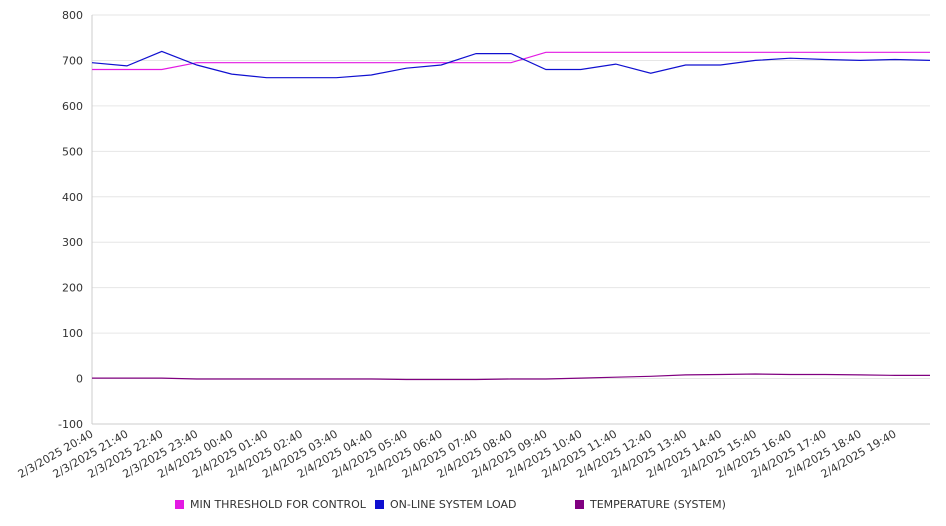 This screenshot has height=526, width=946. I want to click on legend-swatch-system-load, so click(379, 504).